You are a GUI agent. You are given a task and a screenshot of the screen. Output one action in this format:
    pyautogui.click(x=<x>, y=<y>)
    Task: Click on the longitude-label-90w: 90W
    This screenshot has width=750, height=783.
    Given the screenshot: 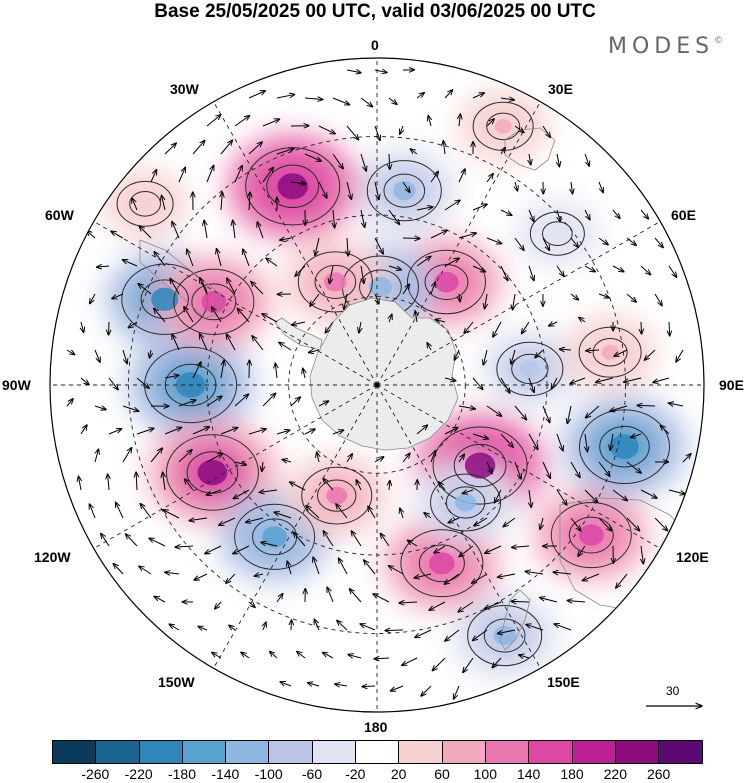 What is the action you would take?
    pyautogui.click(x=16, y=385)
    